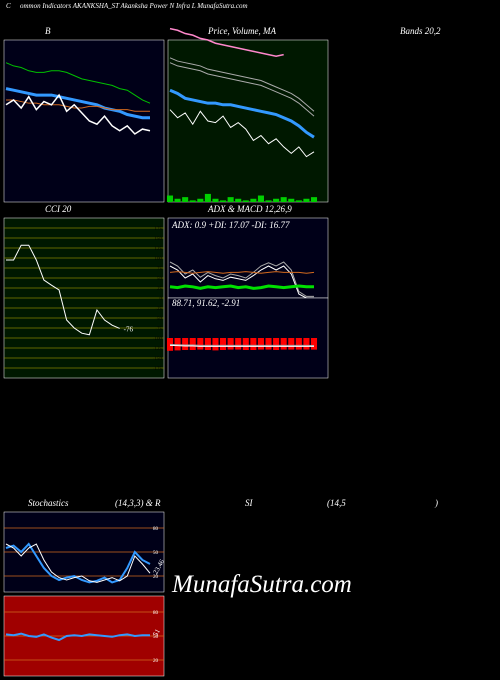 This screenshot has height=680, width=500. Describe the element at coordinates (48, 503) in the screenshot. I see `panel-title: Stochastics` at that location.